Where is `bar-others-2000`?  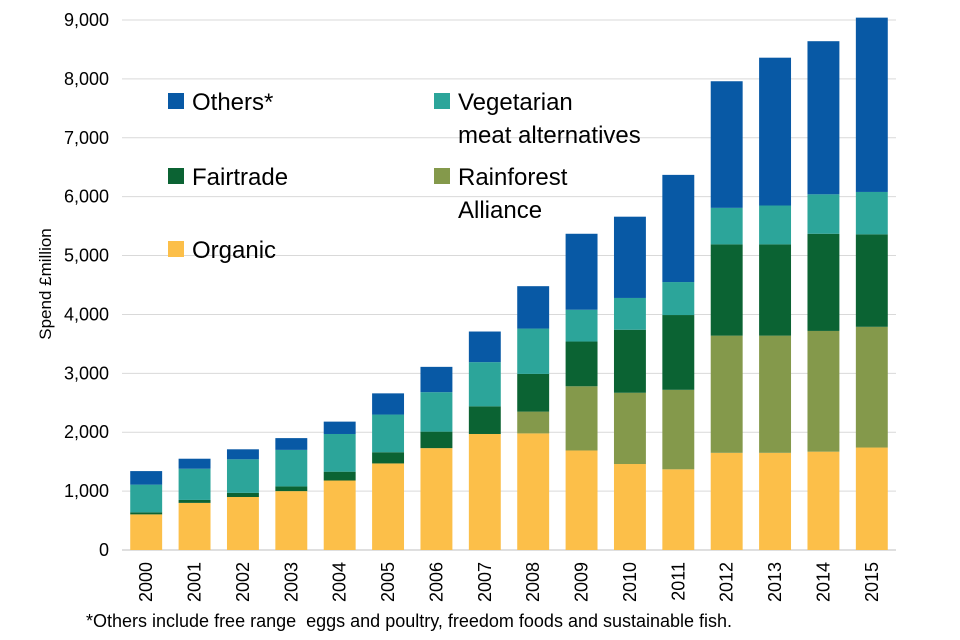
bar-others-2000 is located at coordinates (146, 478).